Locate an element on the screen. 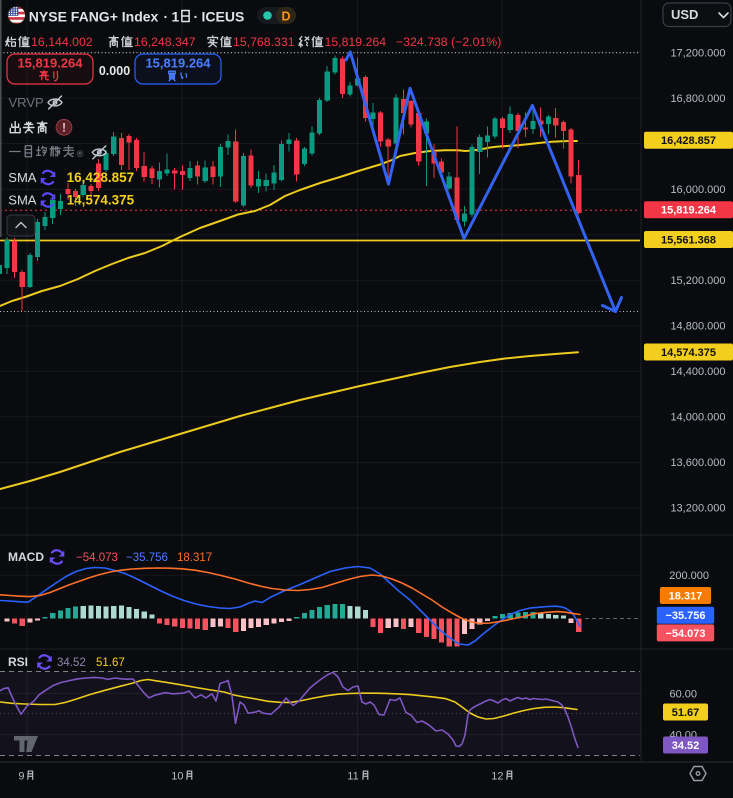  svg-text: RSI is located at coordinates (18, 662).